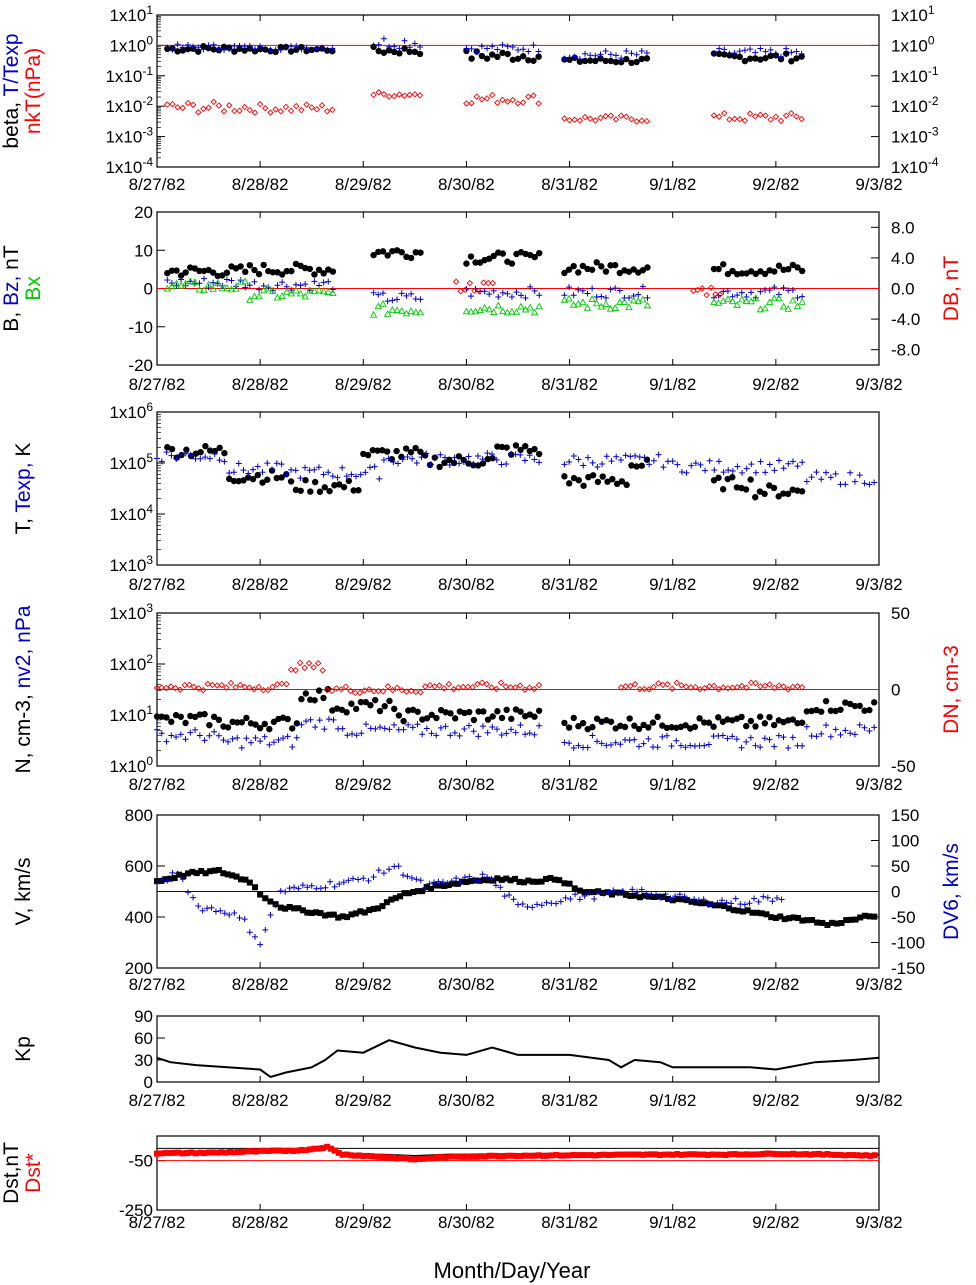 The height and width of the screenshot is (1285, 976). Describe the element at coordinates (672, 784) in the screenshot. I see `x-tick-label: 9/1/82` at that location.